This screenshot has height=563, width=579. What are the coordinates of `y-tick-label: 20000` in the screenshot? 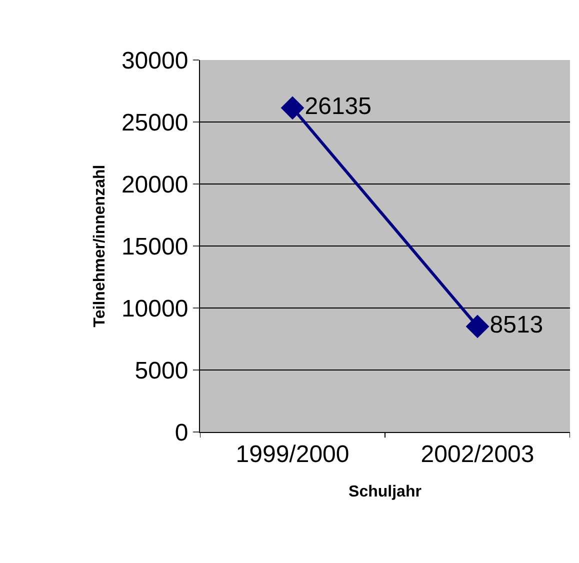 It's located at (154, 184).